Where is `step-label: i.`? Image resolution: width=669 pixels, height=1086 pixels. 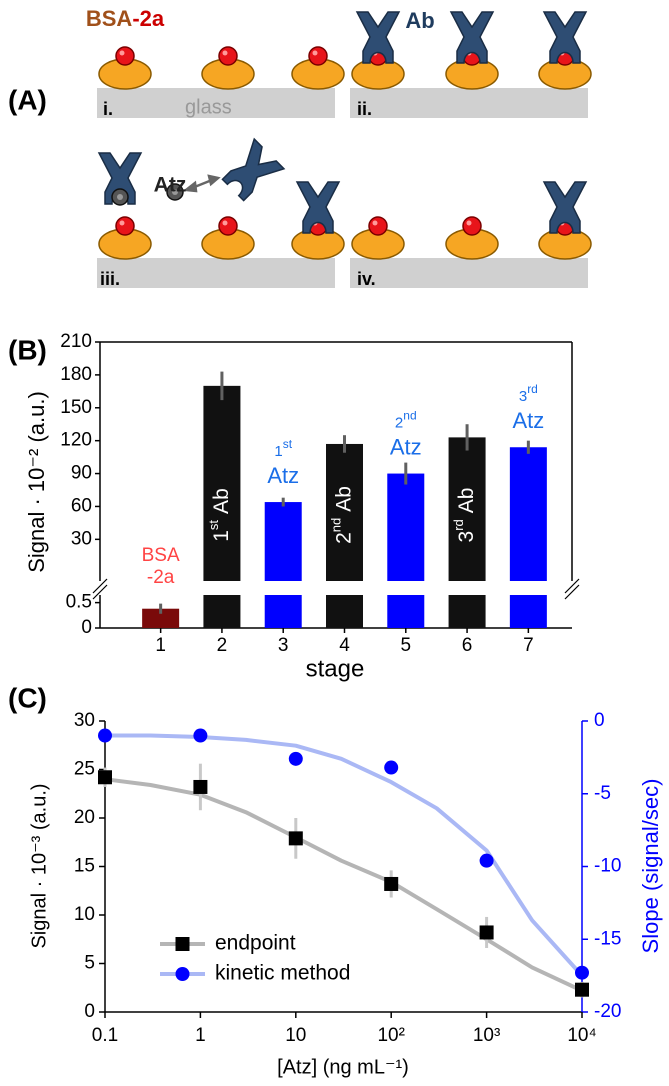 step-label: i. is located at coordinates (108, 109).